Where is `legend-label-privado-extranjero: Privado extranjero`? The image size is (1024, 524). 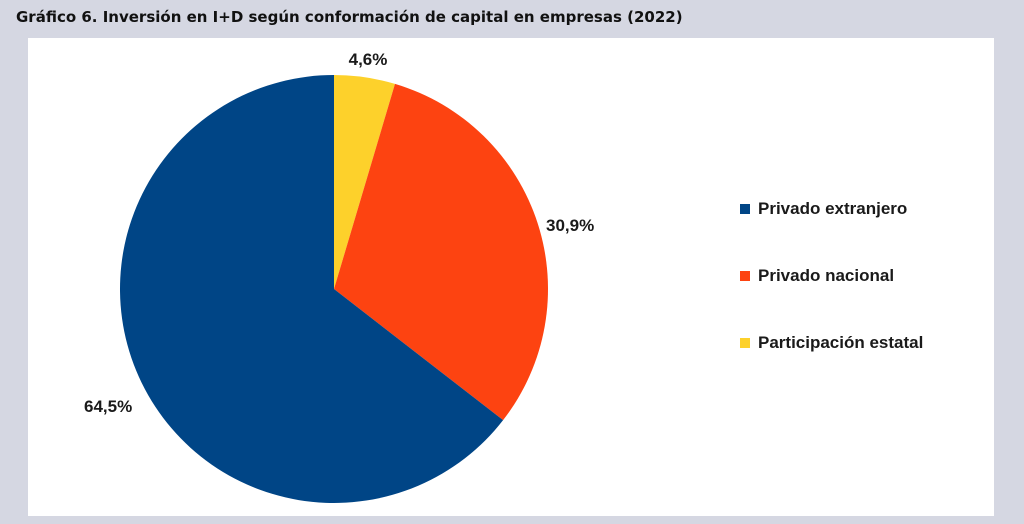
legend-label-privado-extranjero: Privado extranjero is located at coordinates (833, 208).